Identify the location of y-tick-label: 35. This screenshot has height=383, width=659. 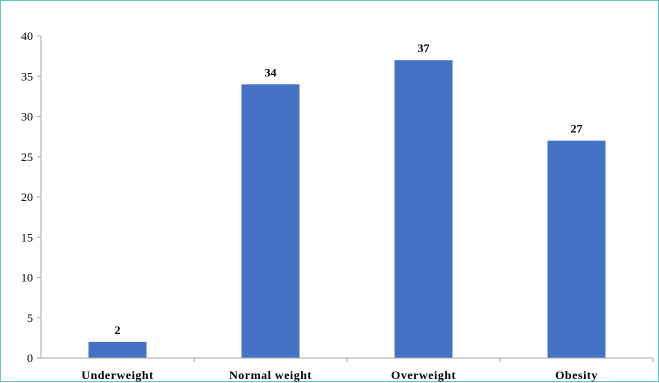
(27, 76).